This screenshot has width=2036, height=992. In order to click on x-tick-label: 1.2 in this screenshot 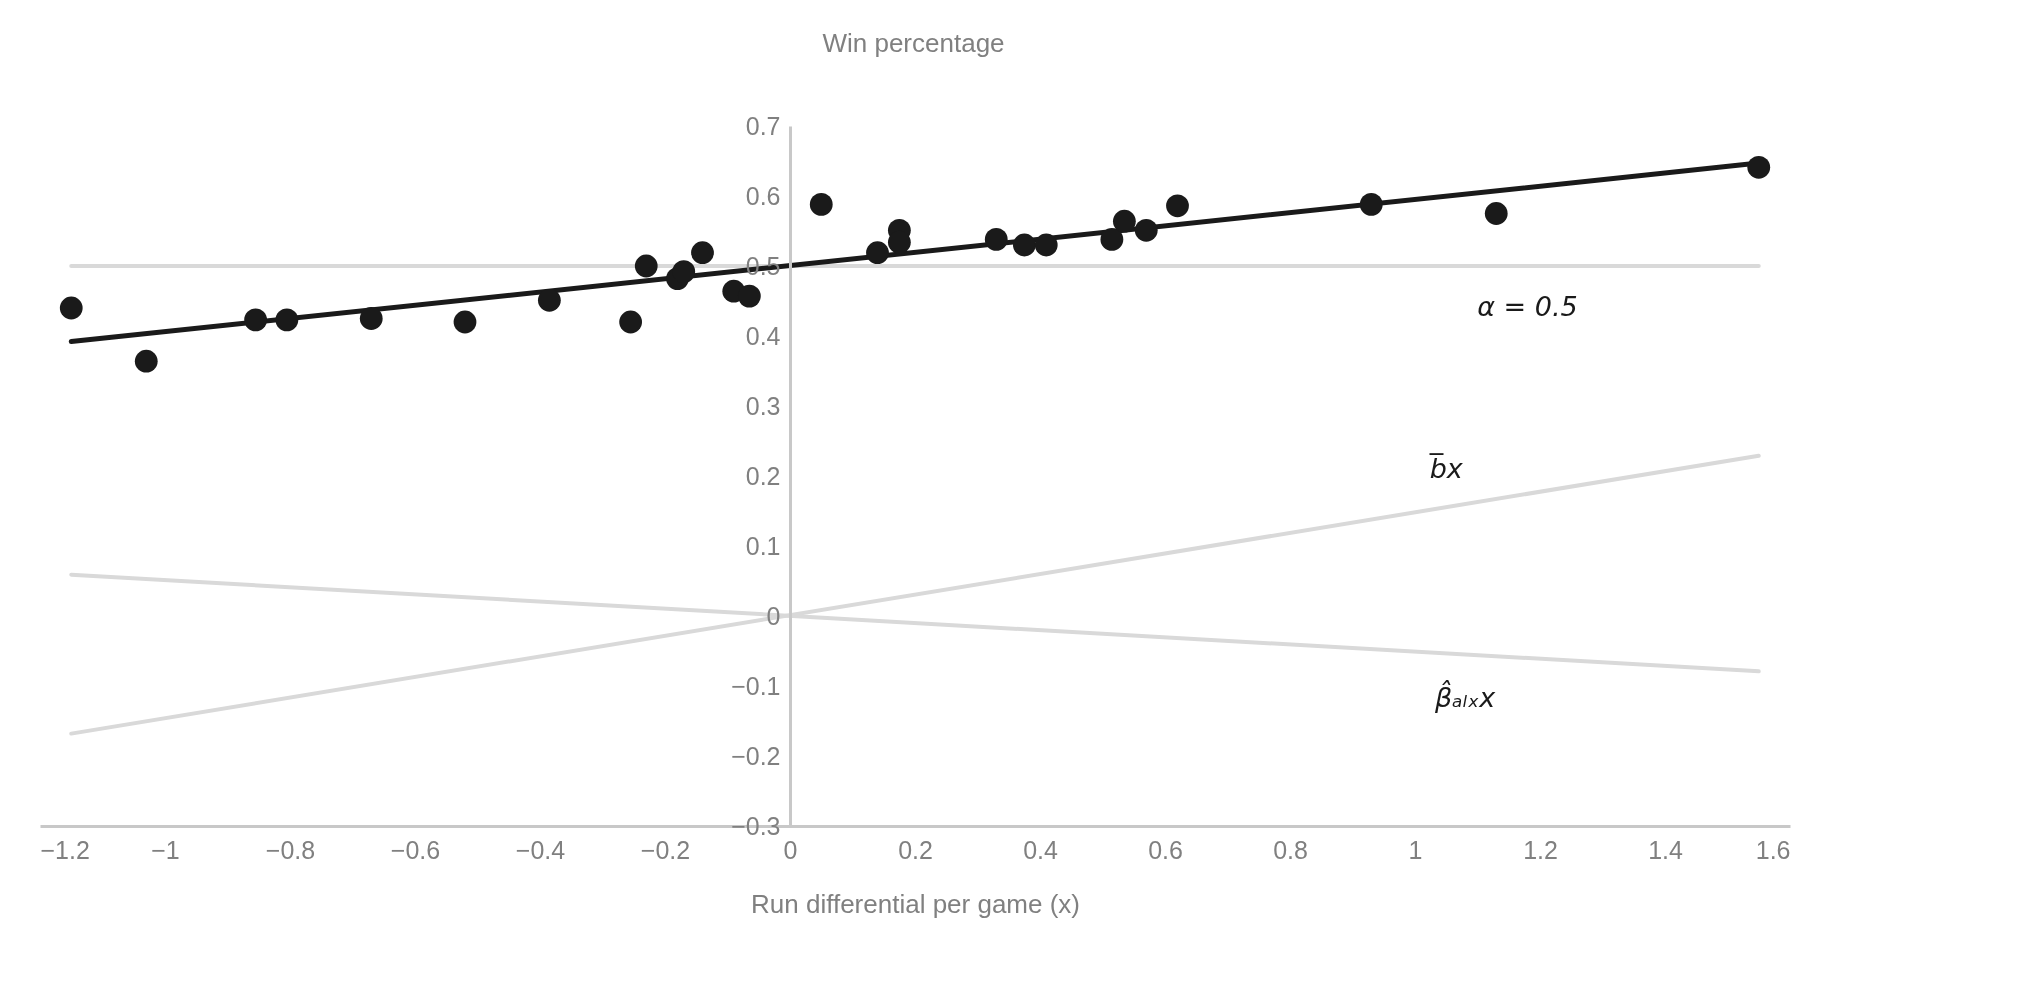, I will do `click(1540, 849)`.